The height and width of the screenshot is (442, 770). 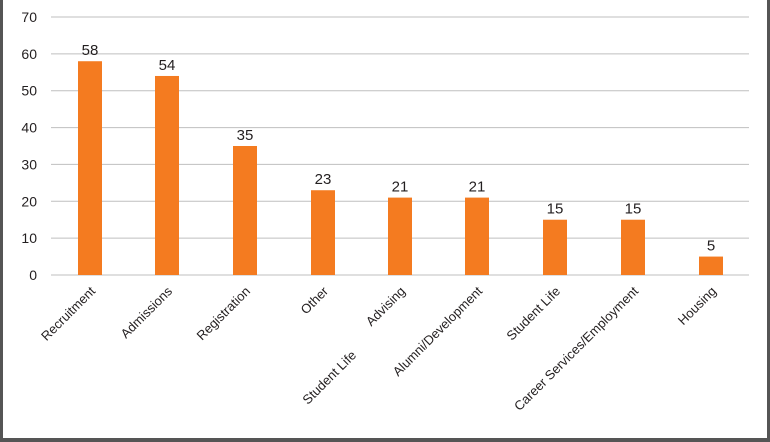 What do you see at coordinates (29, 146) in the screenshot?
I see `y-axis-ticks: 0 10 20 30 40 50 60 70` at bounding box center [29, 146].